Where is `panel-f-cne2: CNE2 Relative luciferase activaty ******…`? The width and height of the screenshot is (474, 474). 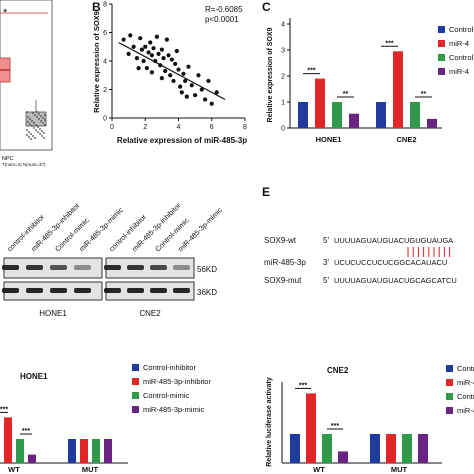 panel-f-cne2: CNE2 Relative luciferase activaty ******… is located at coordinates (370, 419).